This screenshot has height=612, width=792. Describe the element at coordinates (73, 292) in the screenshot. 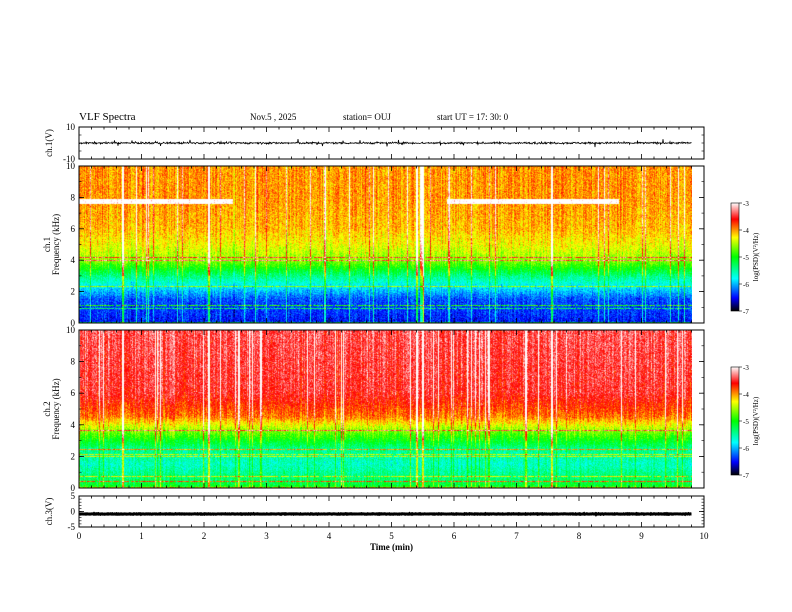

I see `y-tick-label-ch1-spectrogram: 2` at that location.